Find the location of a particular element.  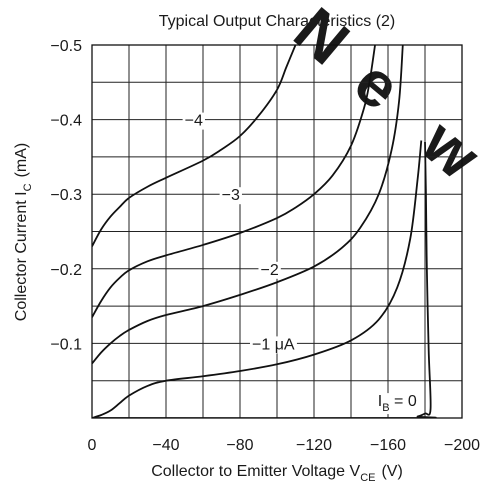

y-axis-title-sub: C is located at coordinates (28, 187).